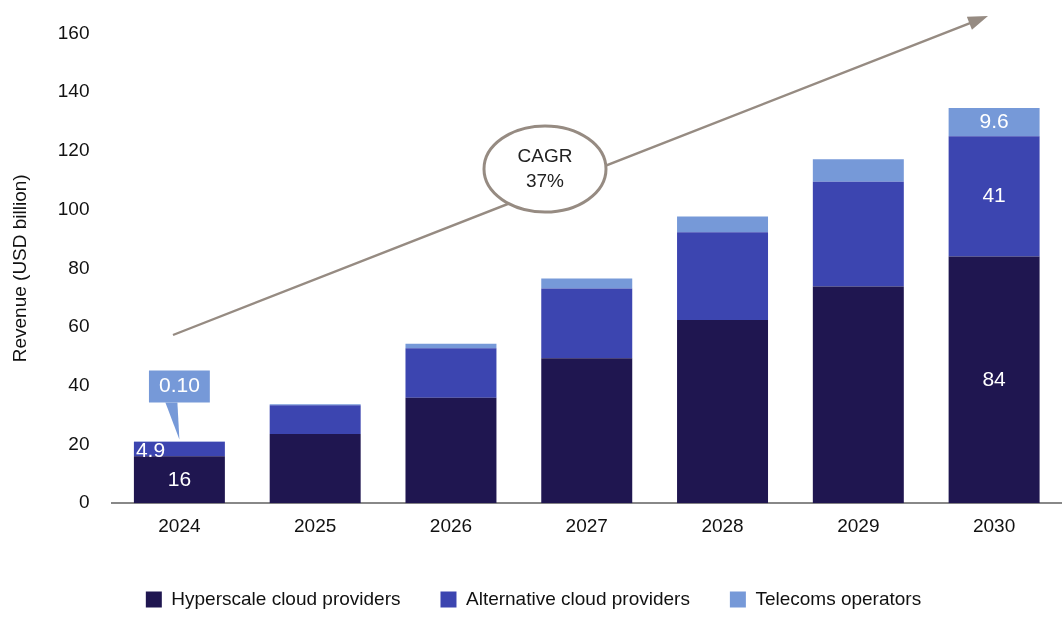 The height and width of the screenshot is (619, 1062). Describe the element at coordinates (179, 525) in the screenshot. I see `x-tick-label: 2024` at that location.